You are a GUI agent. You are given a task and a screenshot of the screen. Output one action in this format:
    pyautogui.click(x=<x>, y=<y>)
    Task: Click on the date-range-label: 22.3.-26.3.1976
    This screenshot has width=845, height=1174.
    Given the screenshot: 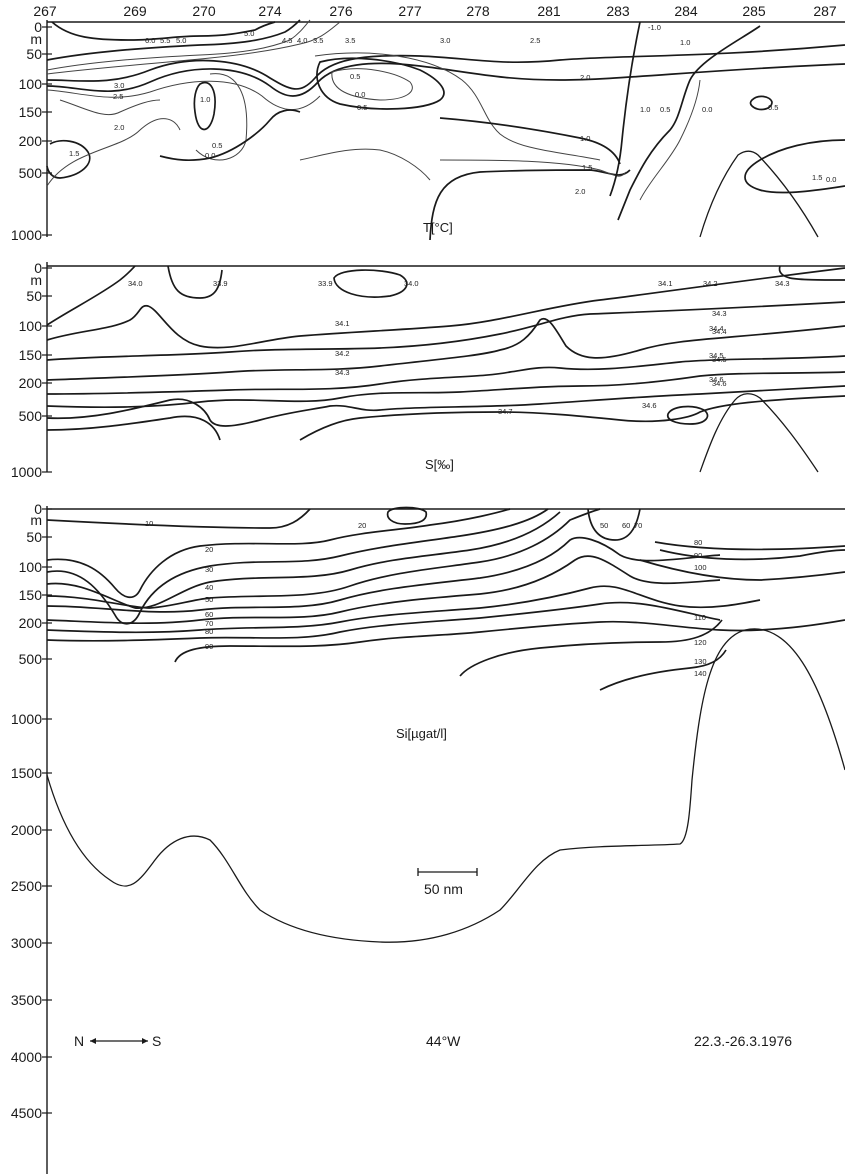 What is the action you would take?
    pyautogui.click(x=743, y=1041)
    